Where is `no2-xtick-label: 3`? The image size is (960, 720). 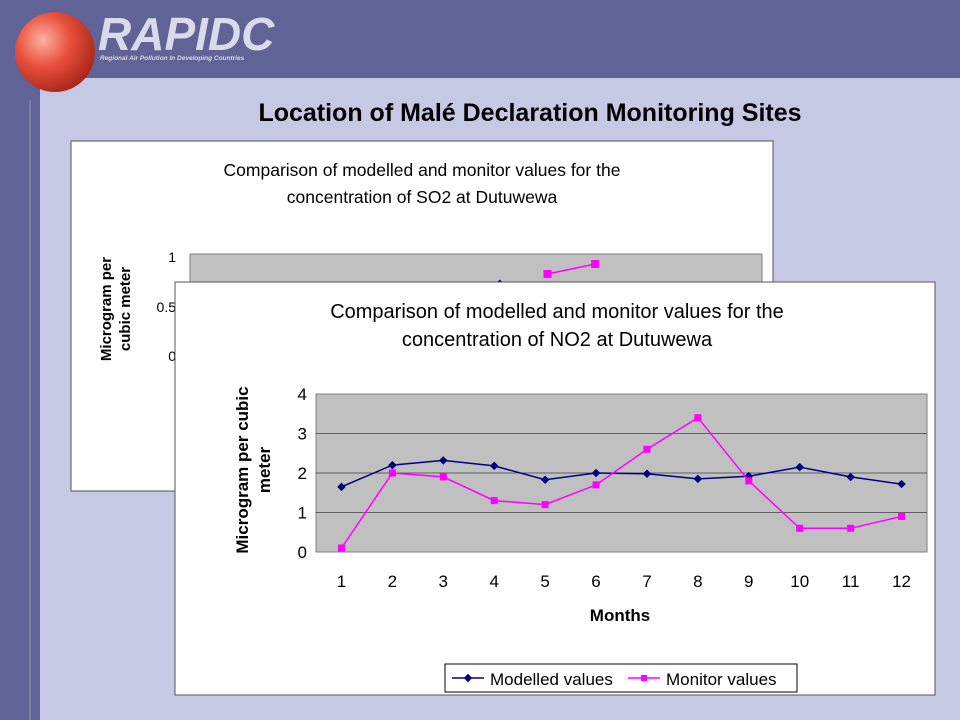 no2-xtick-label: 3 is located at coordinates (443, 581).